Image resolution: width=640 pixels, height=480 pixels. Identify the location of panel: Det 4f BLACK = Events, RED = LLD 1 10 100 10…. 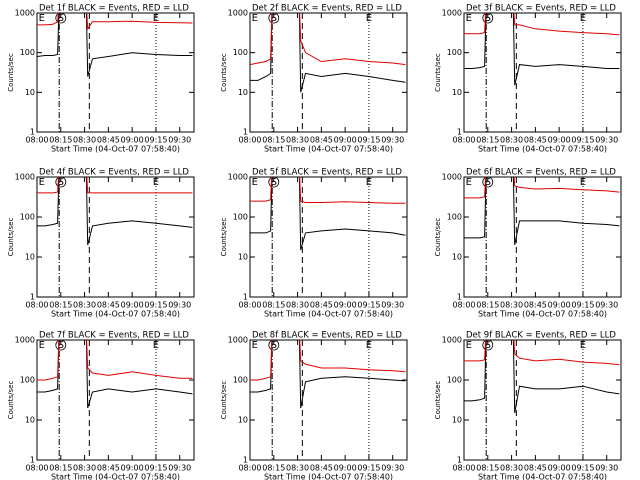
(101, 243).